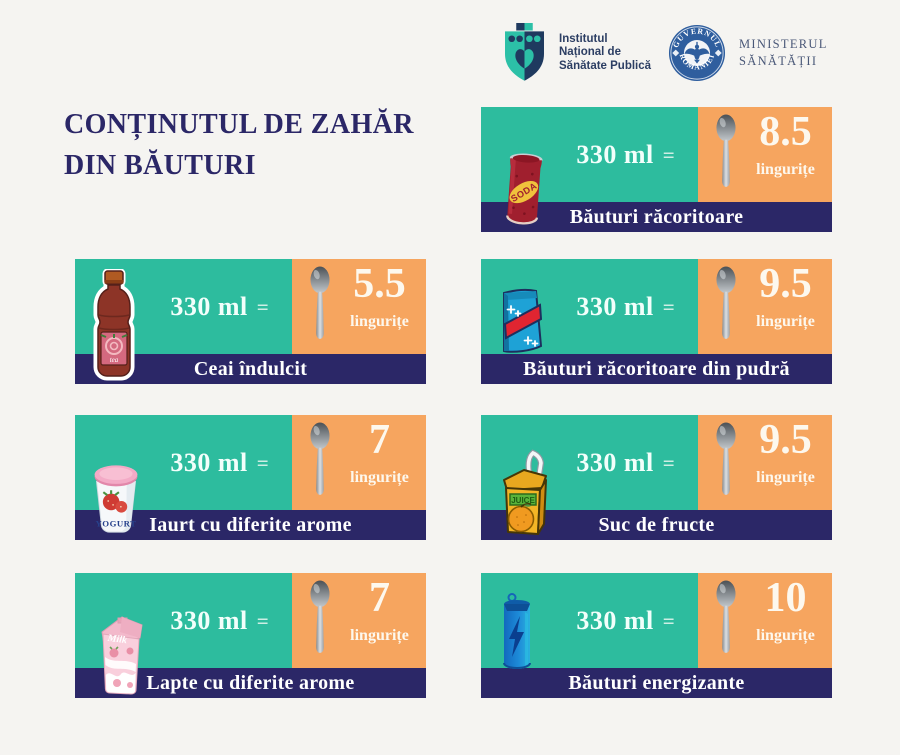 This screenshot has height=755, width=900. What do you see at coordinates (239, 124) in the screenshot?
I see `page-title-line1: CONȚINUTUL DE ZAHĂR` at bounding box center [239, 124].